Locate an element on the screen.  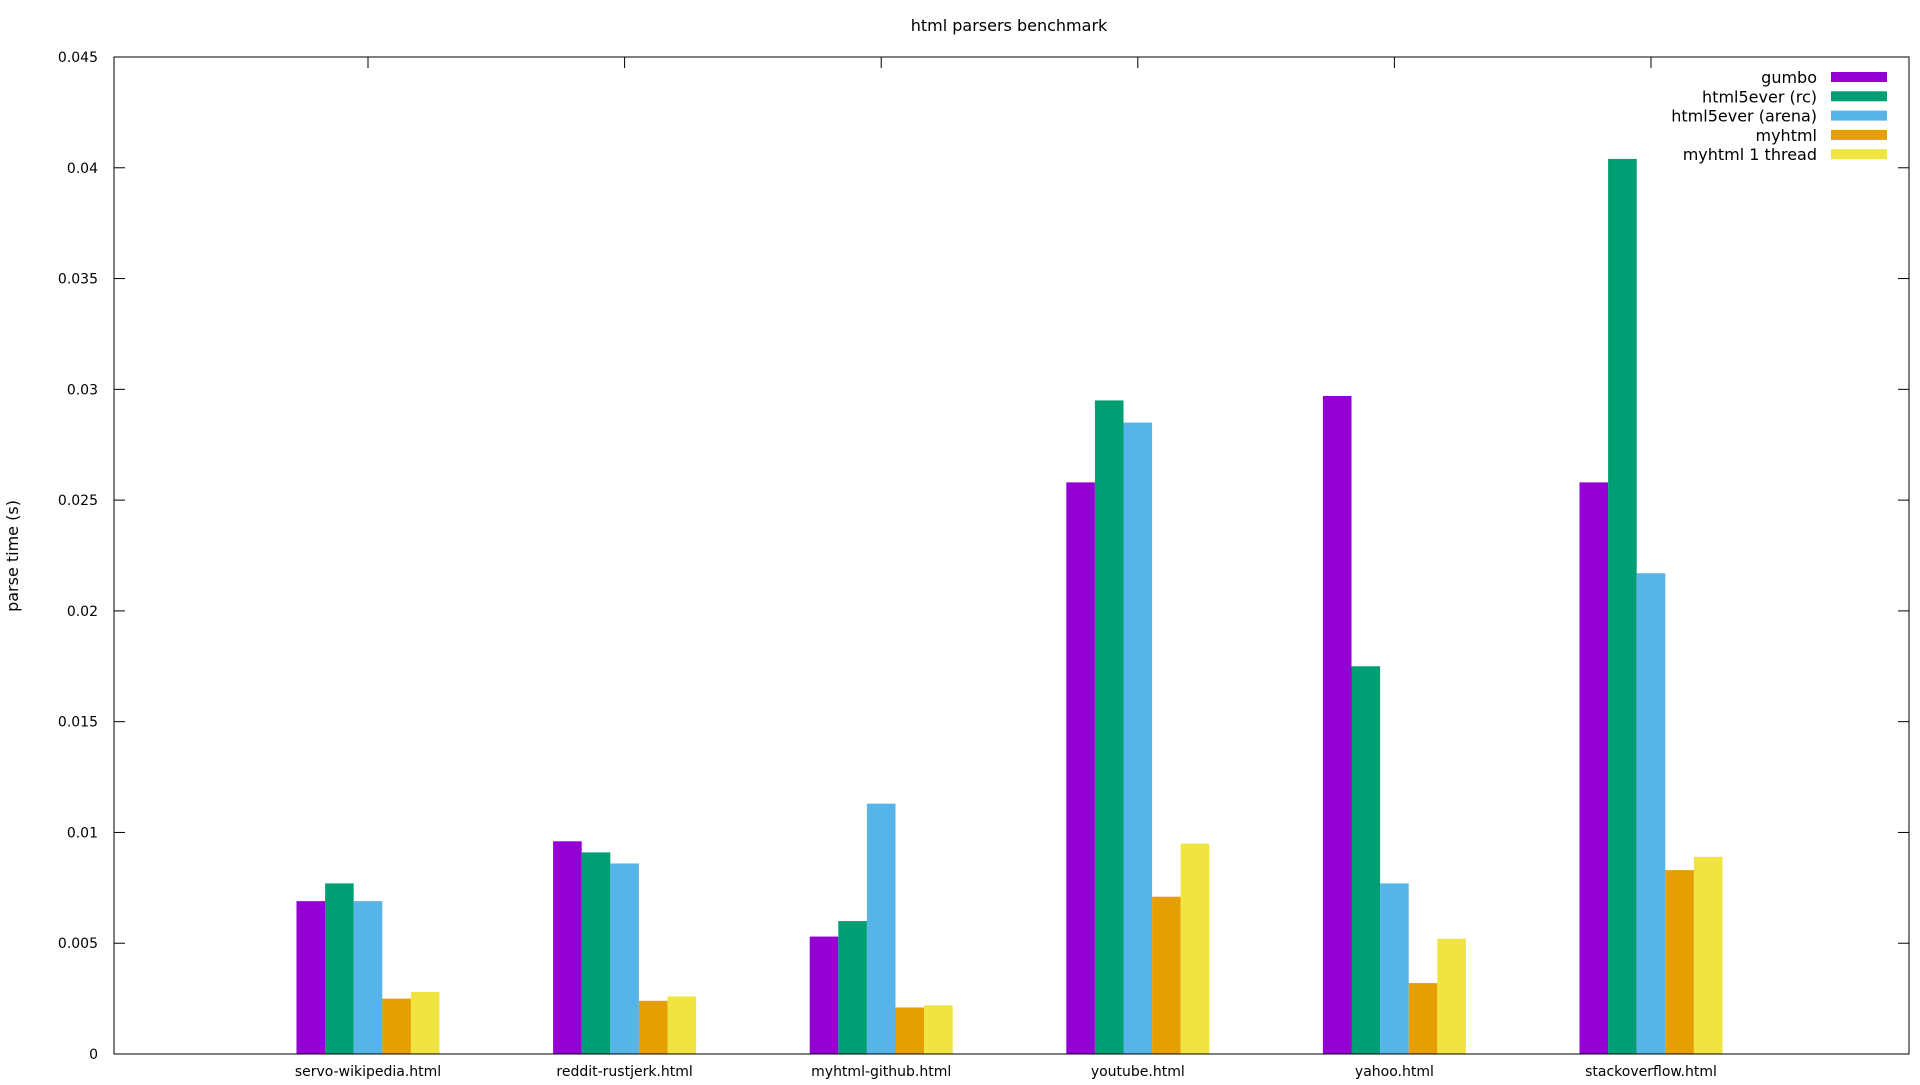
x-tick-label: youtube.html is located at coordinates (1138, 1072).